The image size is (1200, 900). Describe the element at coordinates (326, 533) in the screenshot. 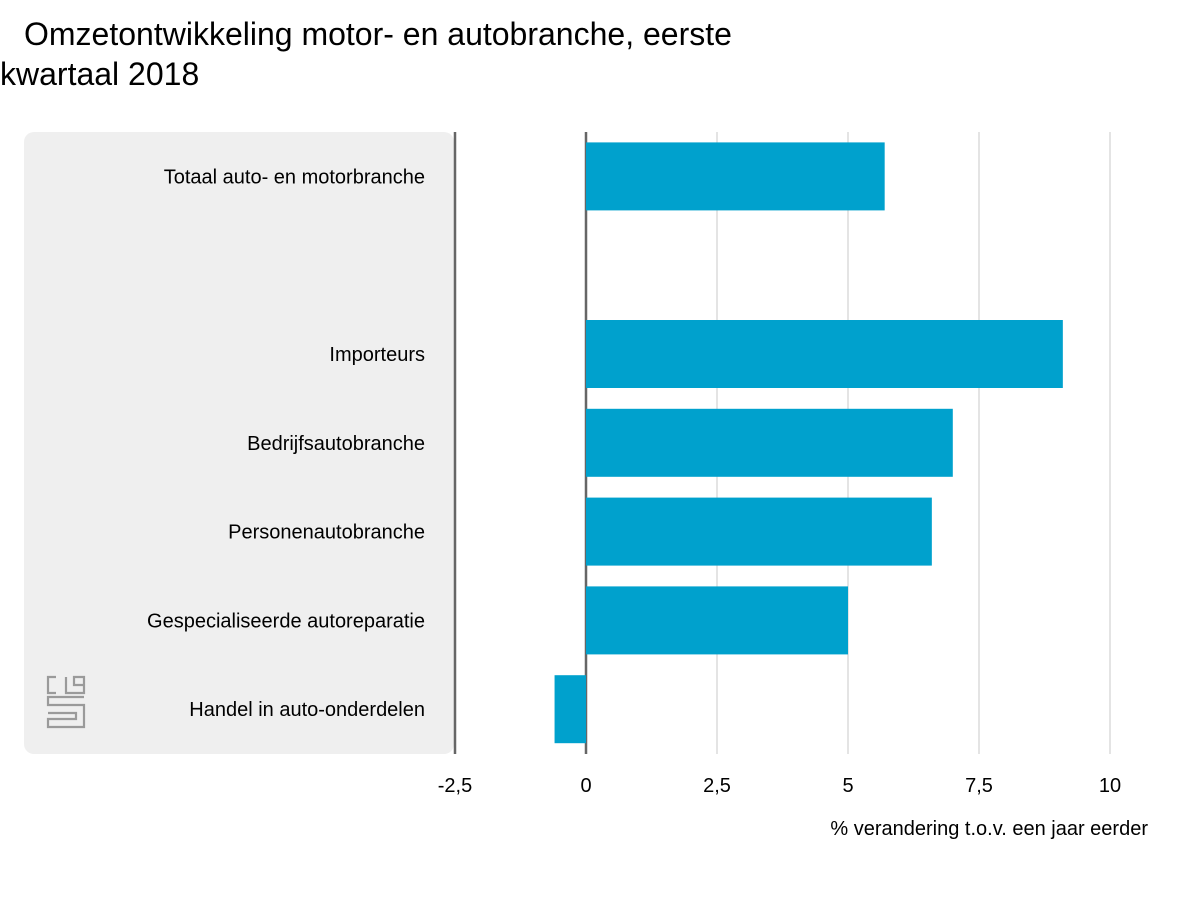

I see `category-label: Personenautobranche` at that location.